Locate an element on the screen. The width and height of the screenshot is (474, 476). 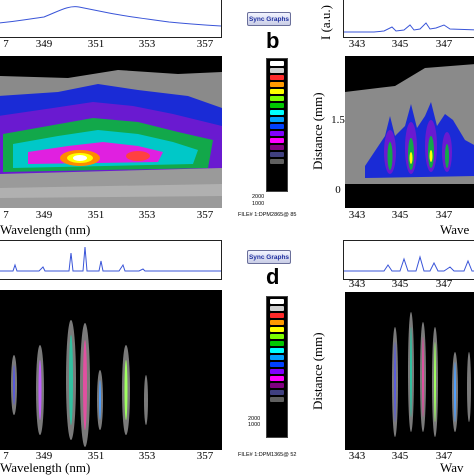
sync-graphs-button-b: Sync Graphs is located at coordinates (269, 19).